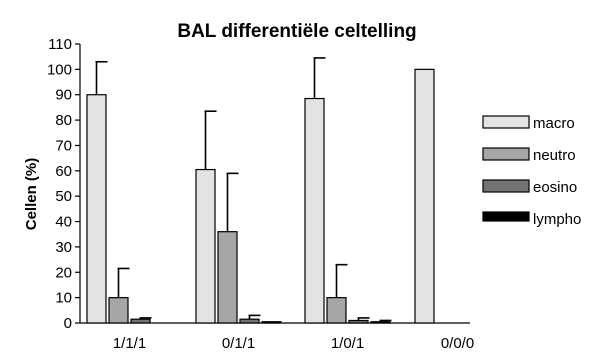  I want to click on bar-neutro-1/1/1, so click(118, 310).